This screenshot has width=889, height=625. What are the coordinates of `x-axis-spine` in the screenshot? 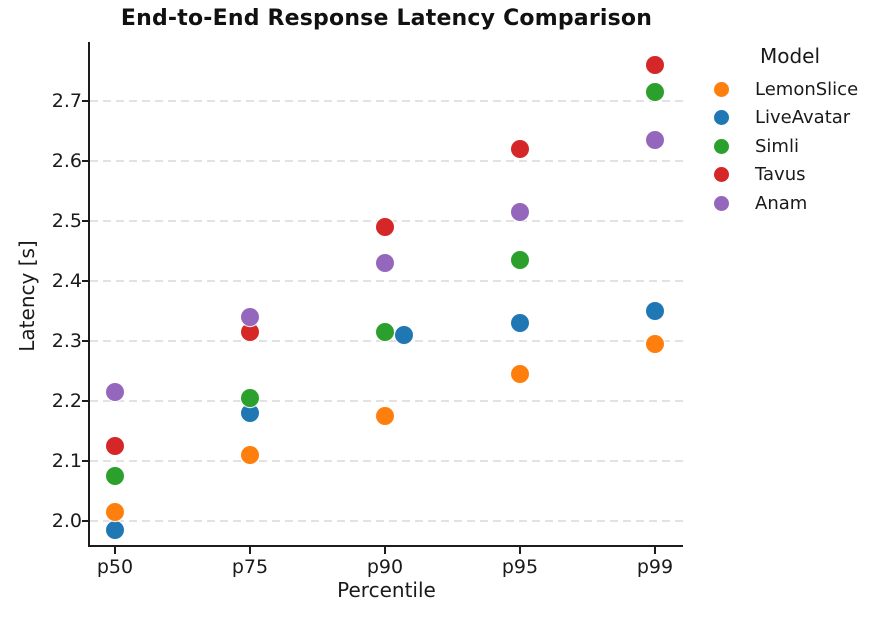 It's located at (385, 546).